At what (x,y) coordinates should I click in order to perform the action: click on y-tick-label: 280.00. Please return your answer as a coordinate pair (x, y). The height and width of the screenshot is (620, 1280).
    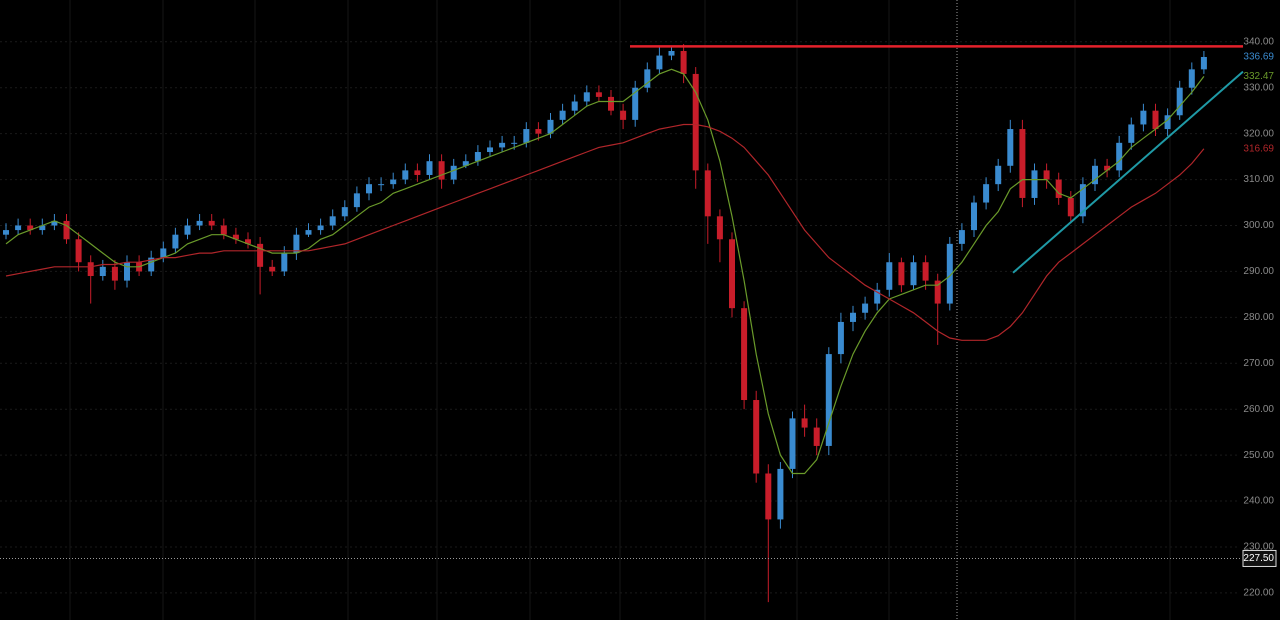
    Looking at the image, I should click on (1258, 317).